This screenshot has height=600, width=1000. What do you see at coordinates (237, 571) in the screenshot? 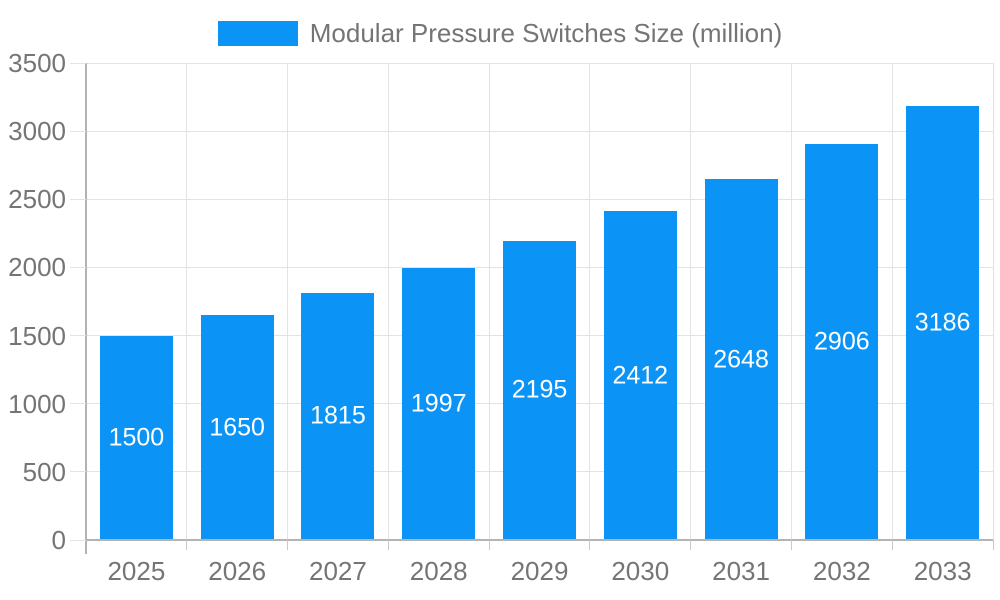
I see `x-category-label-2026: 2026` at bounding box center [237, 571].